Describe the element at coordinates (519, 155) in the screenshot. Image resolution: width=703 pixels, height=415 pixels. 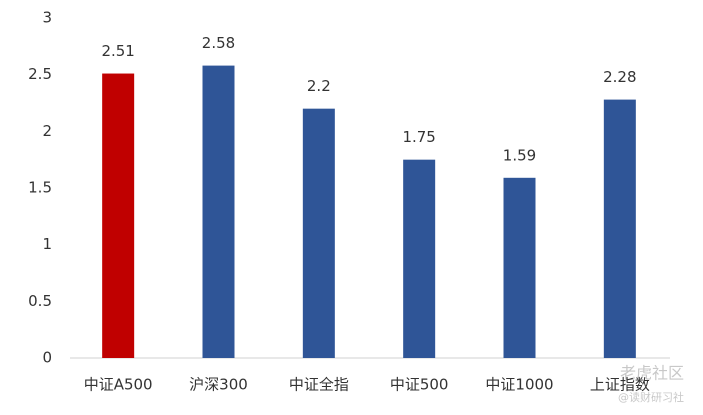
I see `value-label: 1.59` at that location.